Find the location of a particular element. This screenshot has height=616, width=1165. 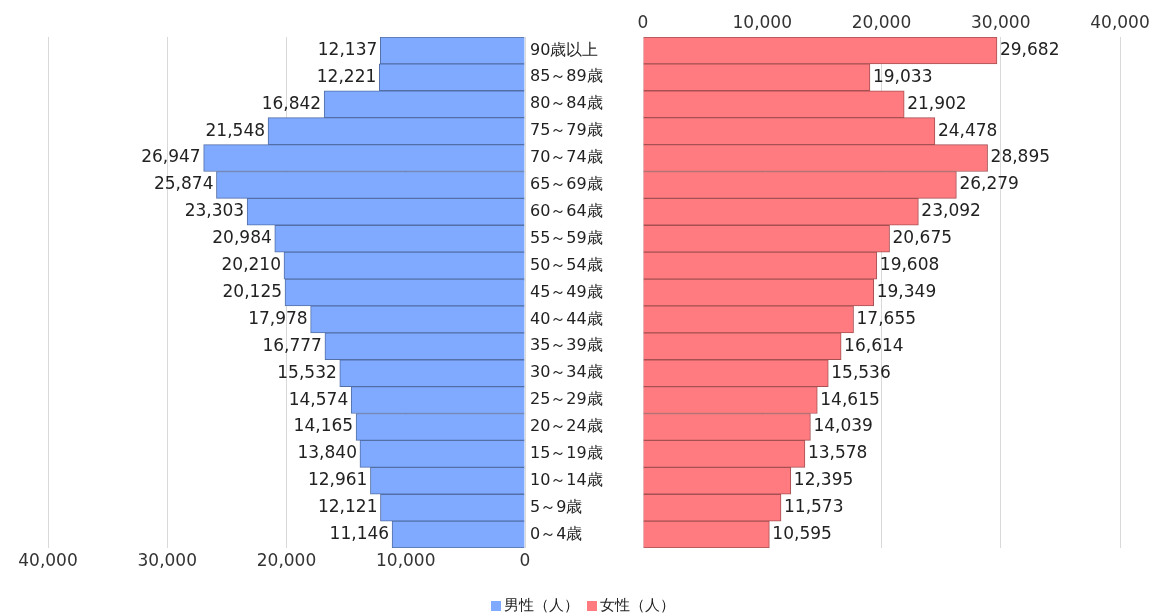

data-label: 20,675 is located at coordinates (922, 237).